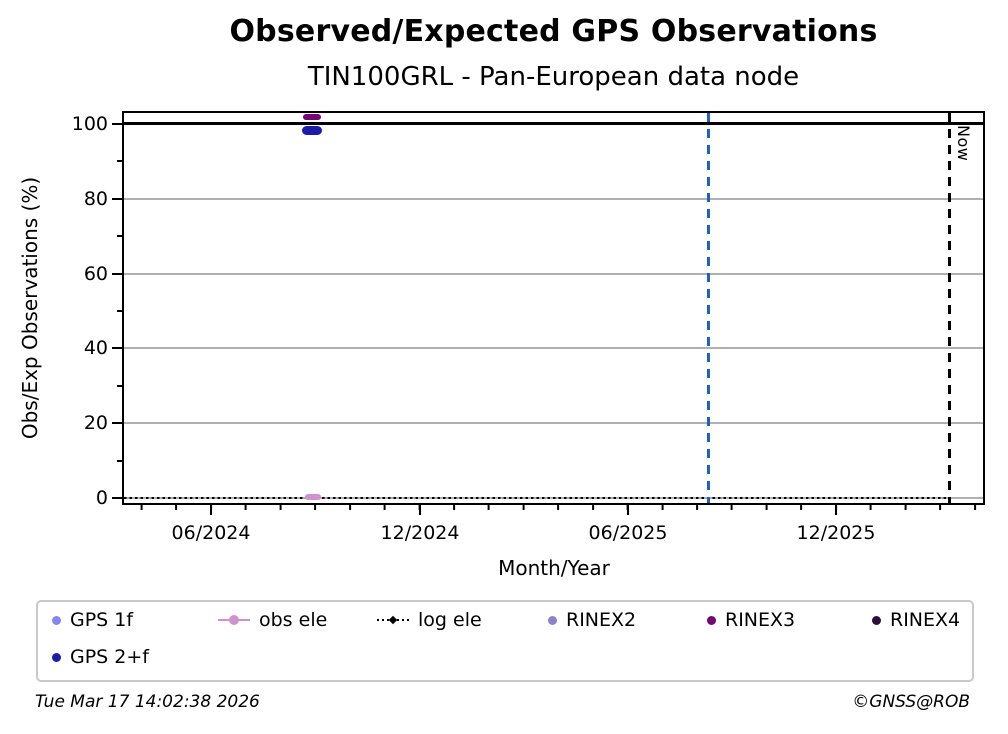  Describe the element at coordinates (553, 77) in the screenshot. I see `chart-subtitle: TIN100GRL - Pan-European data node` at that location.